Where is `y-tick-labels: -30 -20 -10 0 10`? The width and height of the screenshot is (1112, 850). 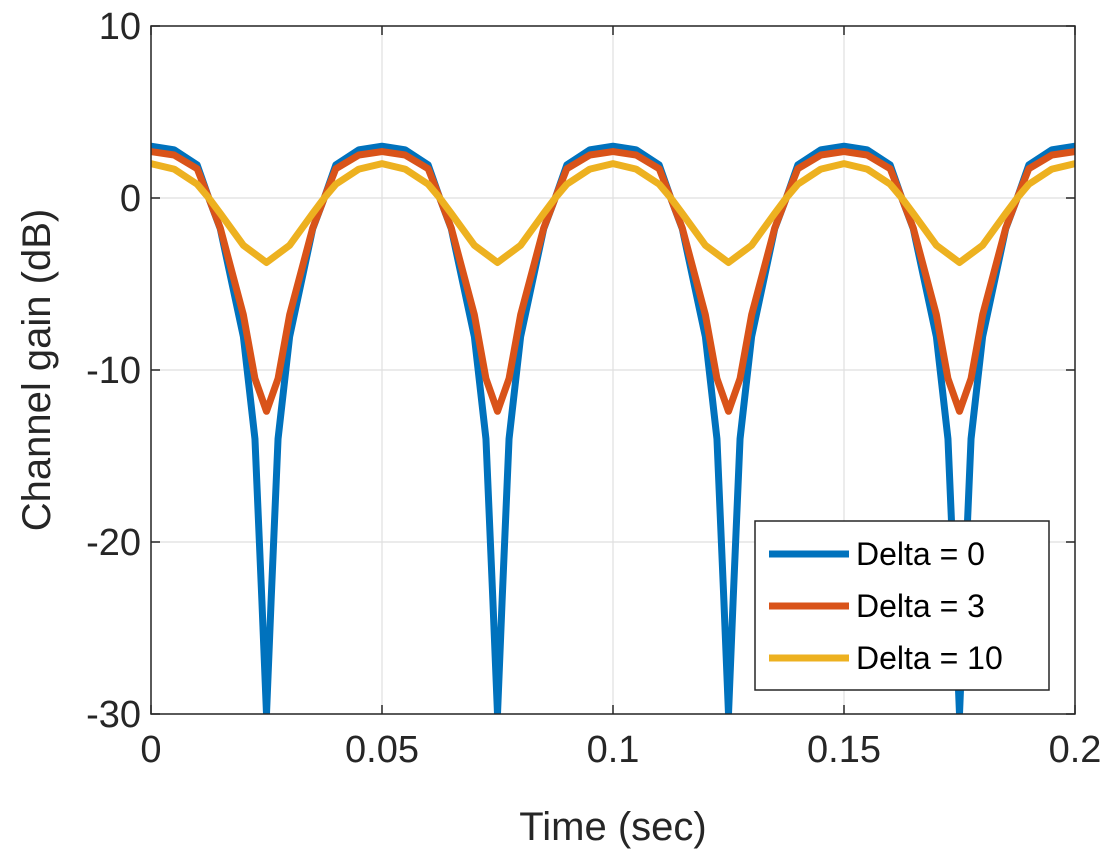 y-tick-labels: -30 -20 -10 0 10 is located at coordinates (113, 371).